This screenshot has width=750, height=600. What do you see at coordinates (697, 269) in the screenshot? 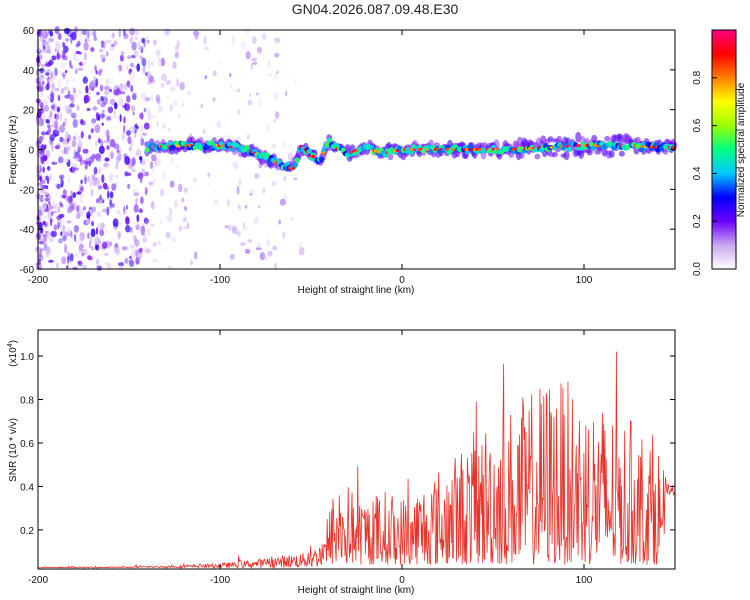
I see `colorbar-tick-label: 0.0` at bounding box center [697, 269].